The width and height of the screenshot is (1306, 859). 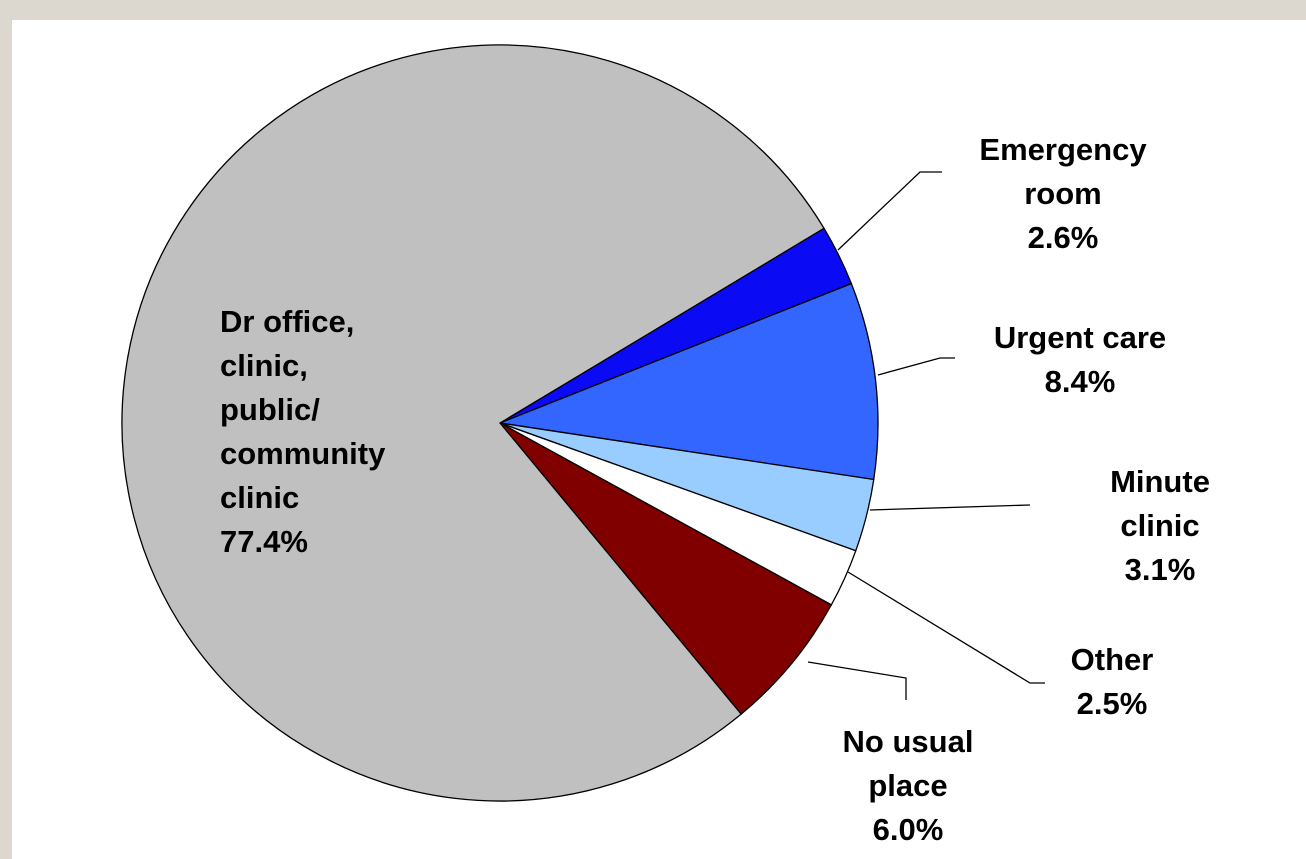 What do you see at coordinates (1112, 703) in the screenshot?
I see `value-label: 2.5%` at bounding box center [1112, 703].